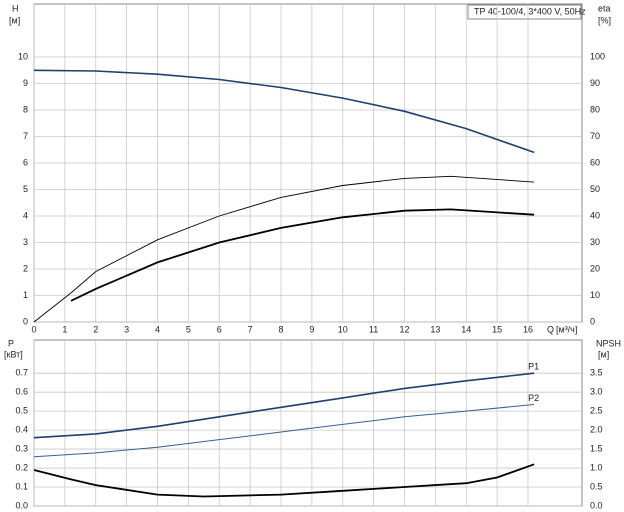 This screenshot has height=512, width=624. Describe the element at coordinates (533, 367) in the screenshot. I see `series-label: P1` at that location.